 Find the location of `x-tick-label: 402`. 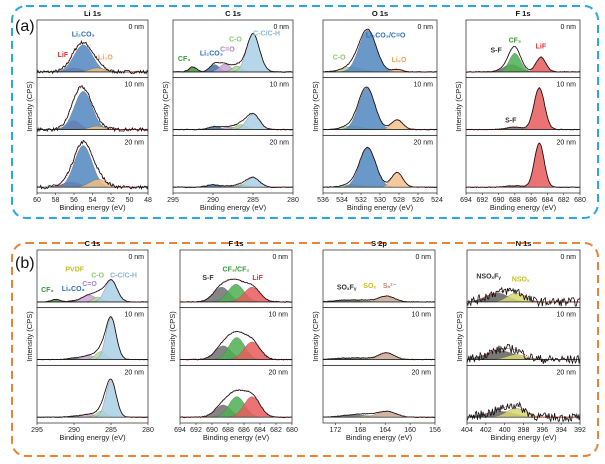

x-tick-label: 402 is located at coordinates (486, 430).